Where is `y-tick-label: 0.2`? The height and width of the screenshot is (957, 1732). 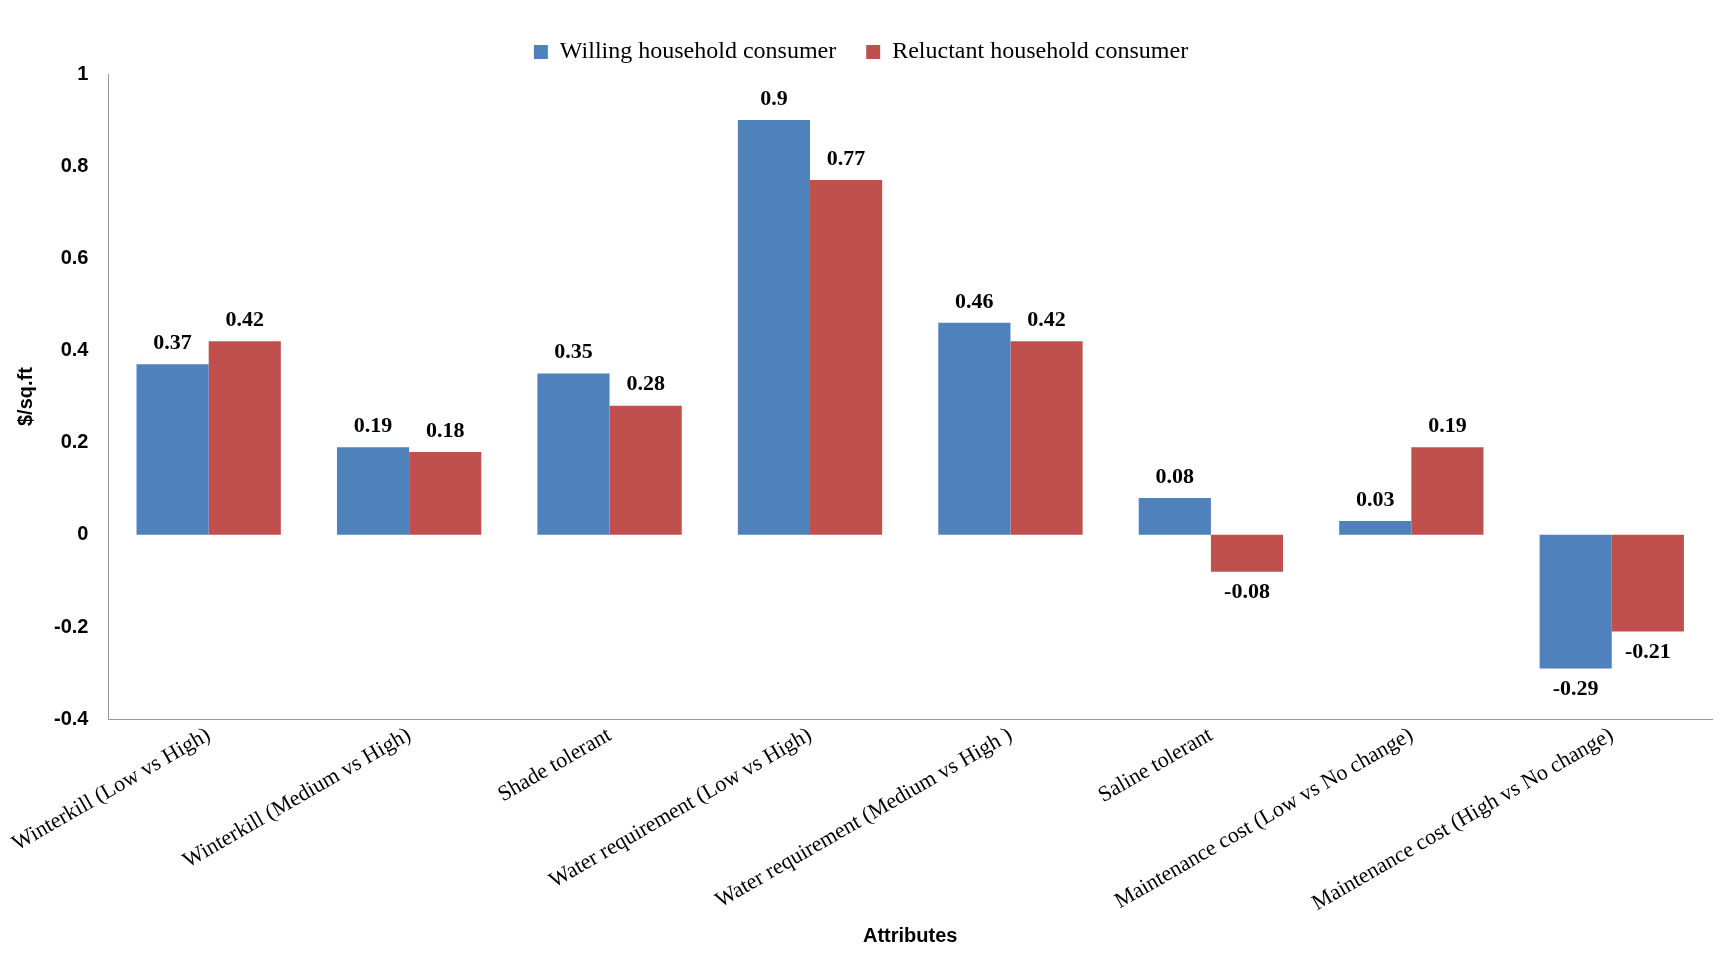
y-tick-label: 0.2 is located at coordinates (74, 441).